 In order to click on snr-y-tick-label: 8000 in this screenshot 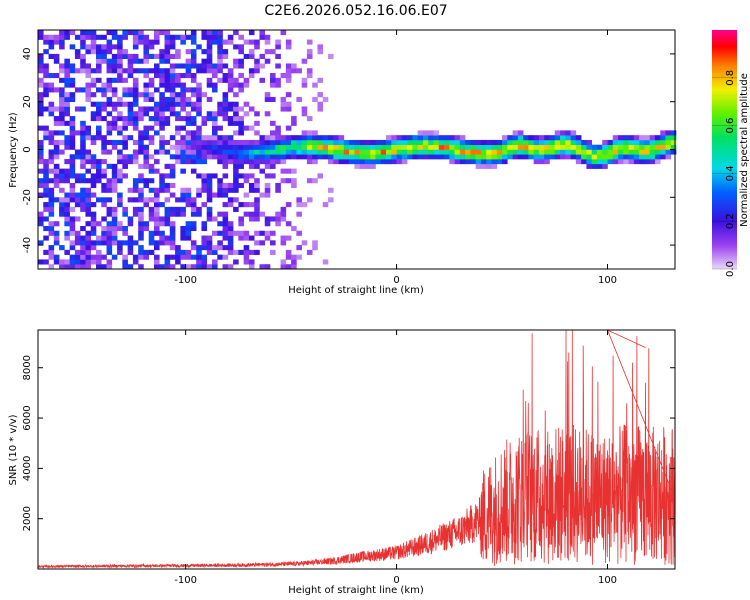, I will do `click(27, 367)`.